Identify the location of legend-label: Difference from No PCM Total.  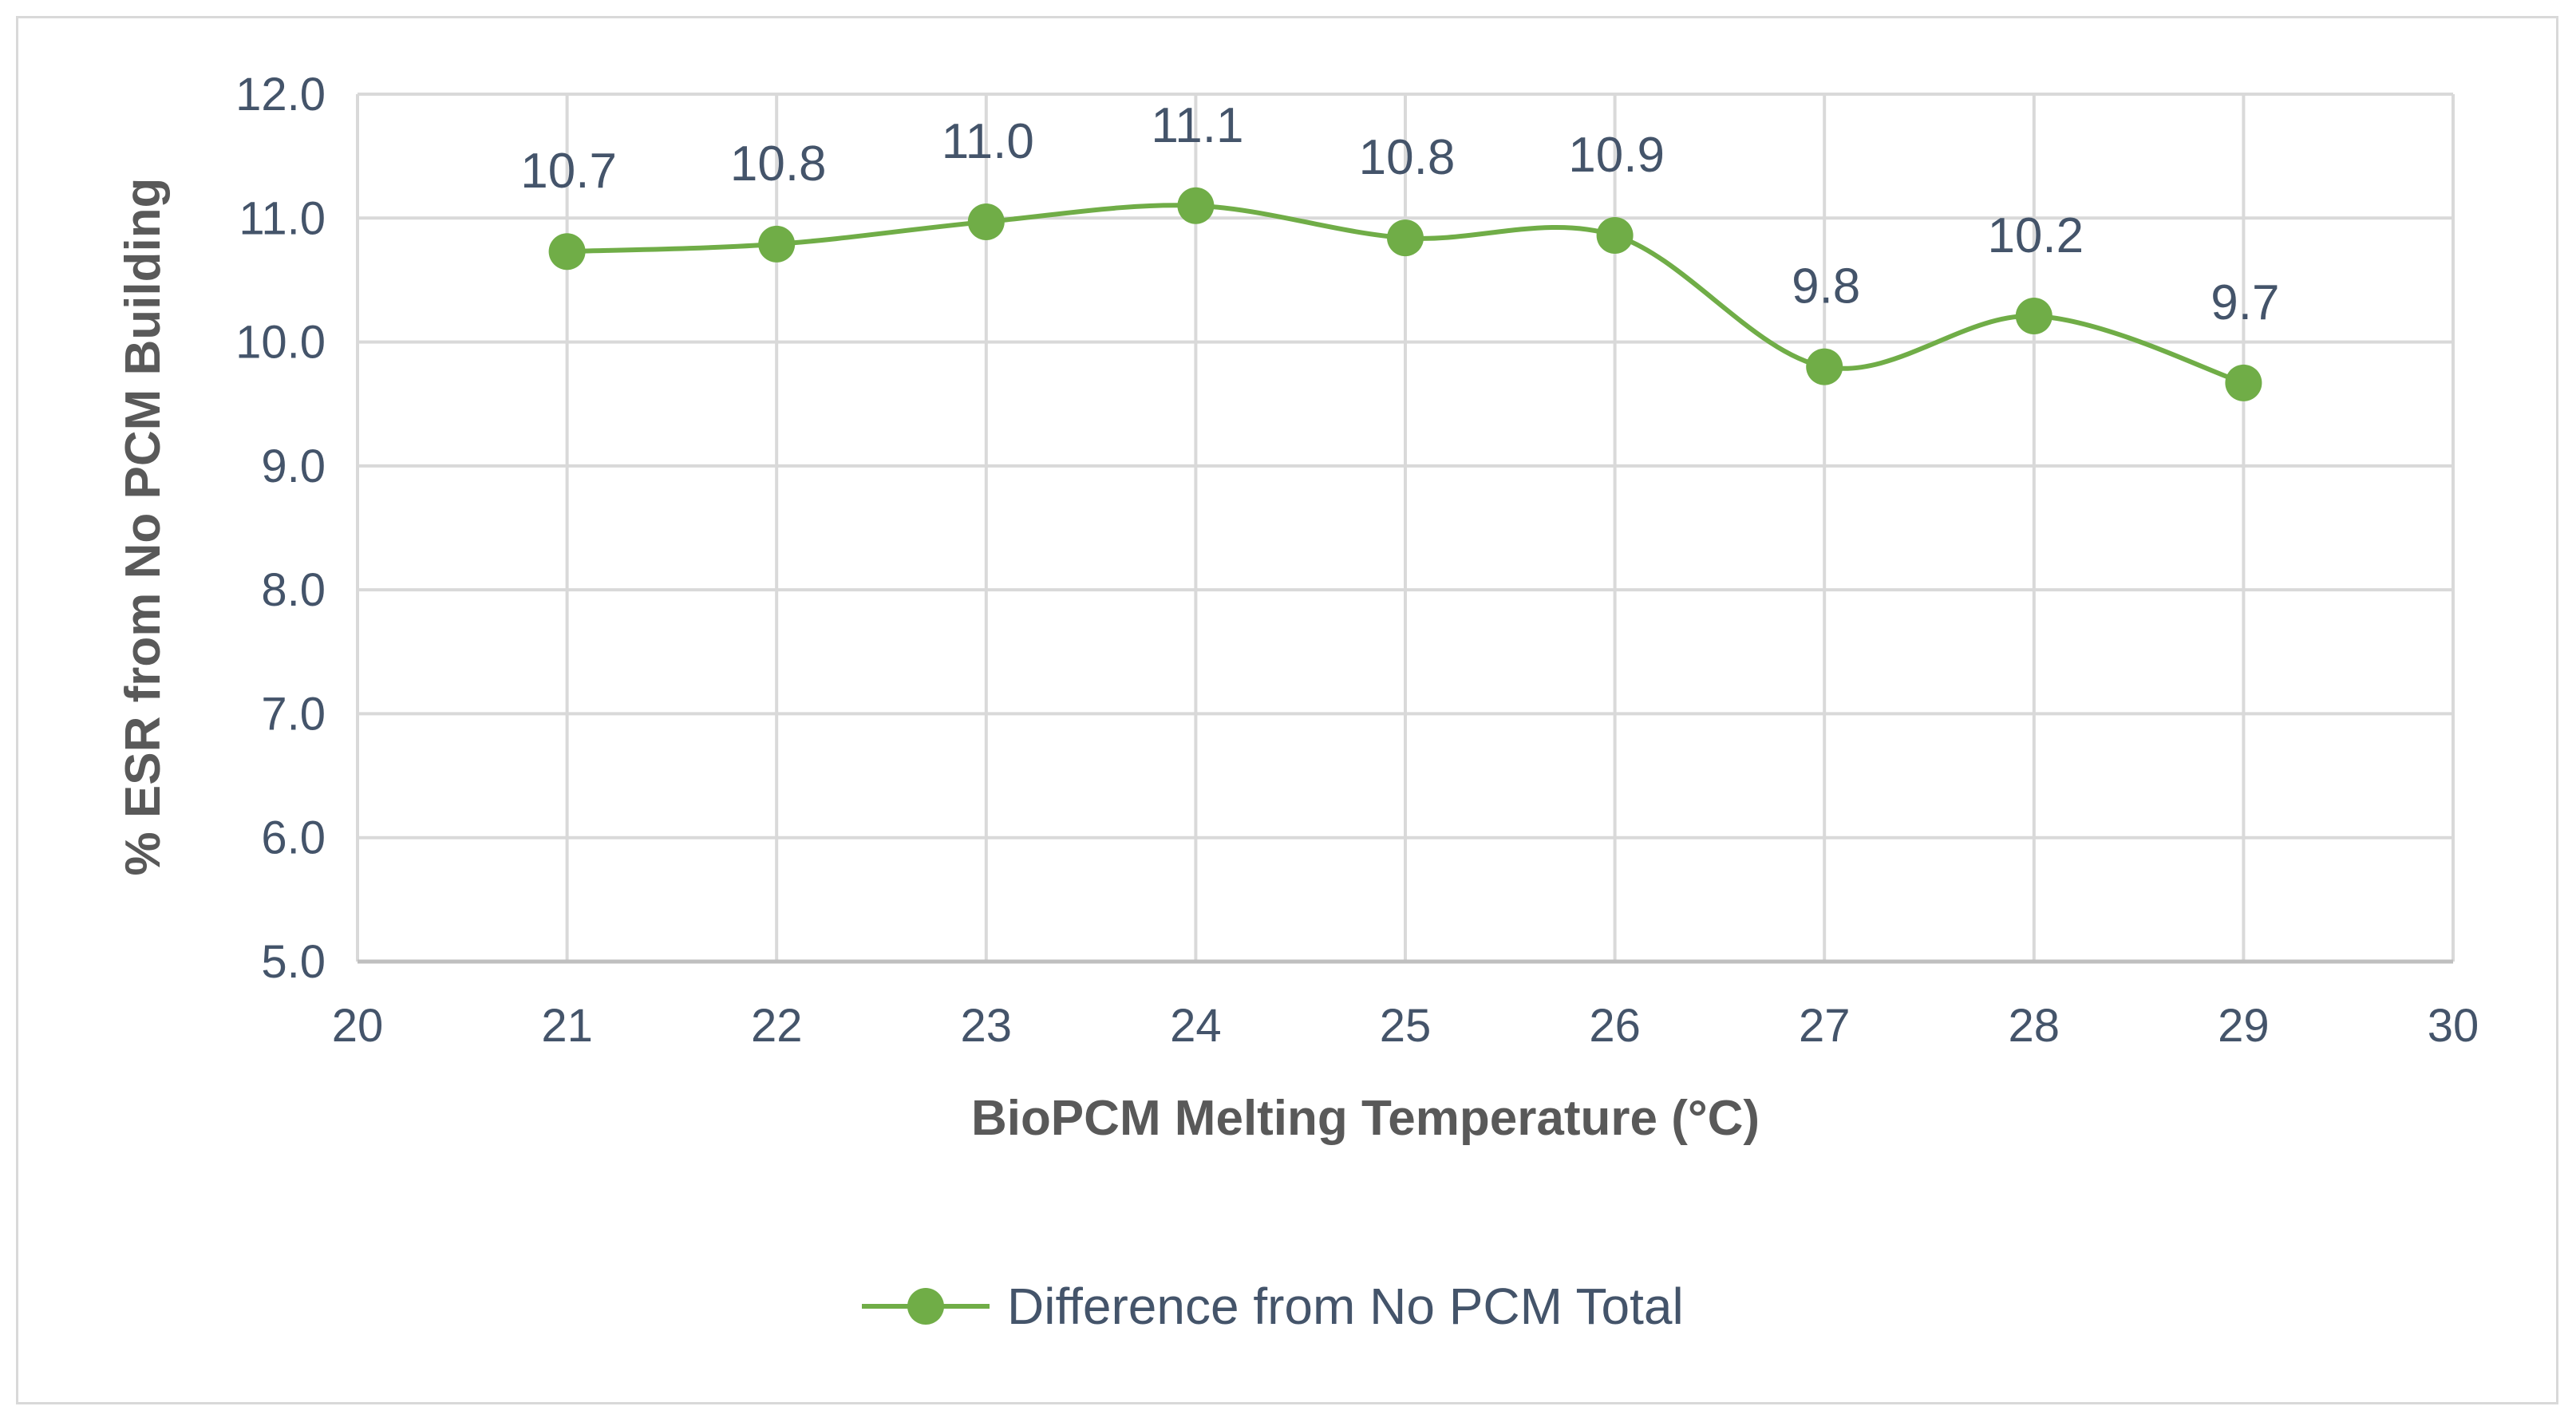
(1345, 1306).